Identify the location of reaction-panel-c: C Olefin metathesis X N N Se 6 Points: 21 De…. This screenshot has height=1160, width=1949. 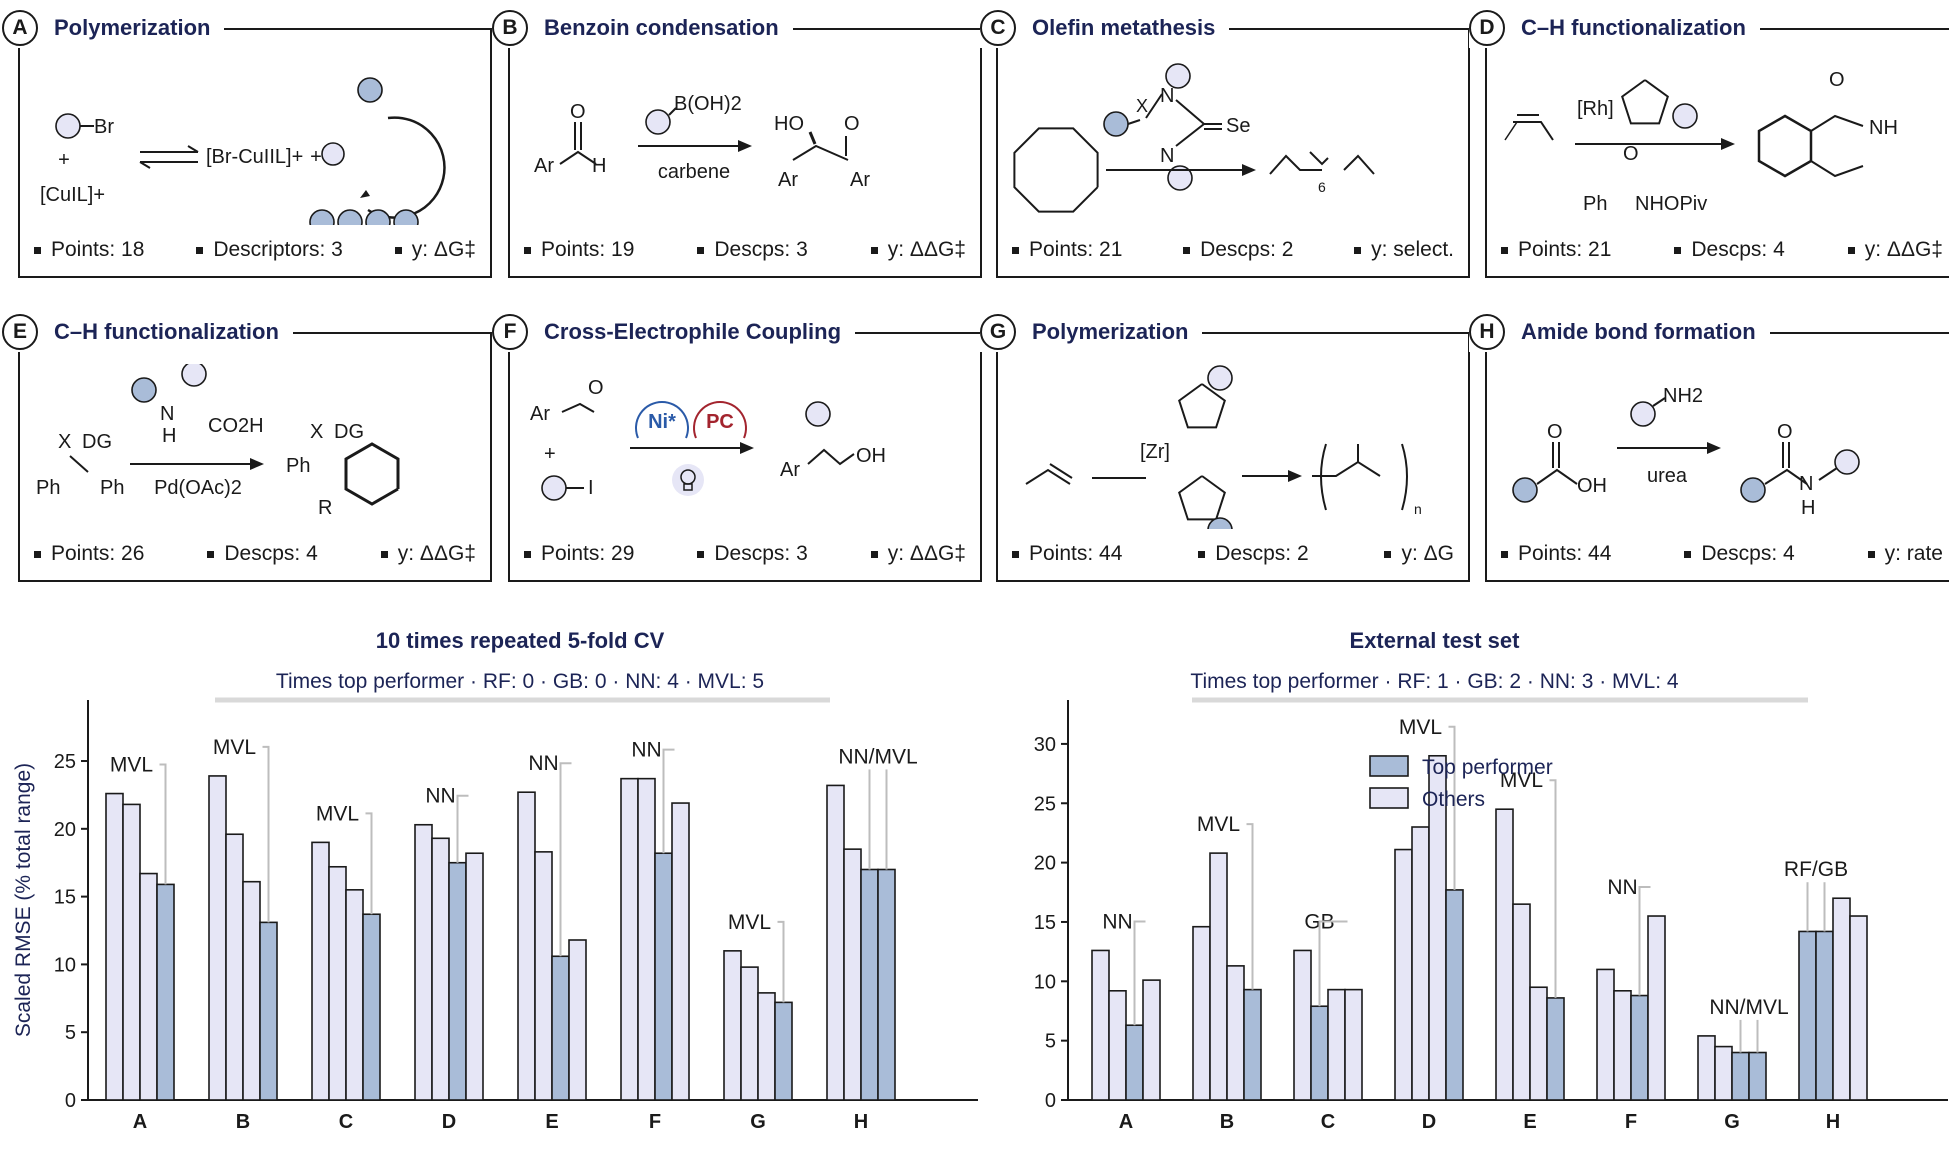
(1225, 143).